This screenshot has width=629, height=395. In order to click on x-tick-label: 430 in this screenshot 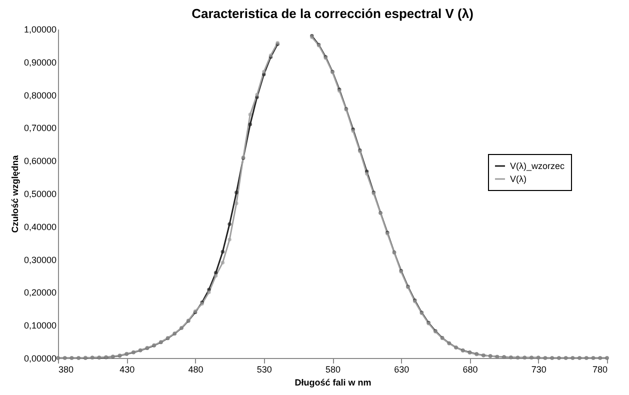, I will do `click(127, 369)`.